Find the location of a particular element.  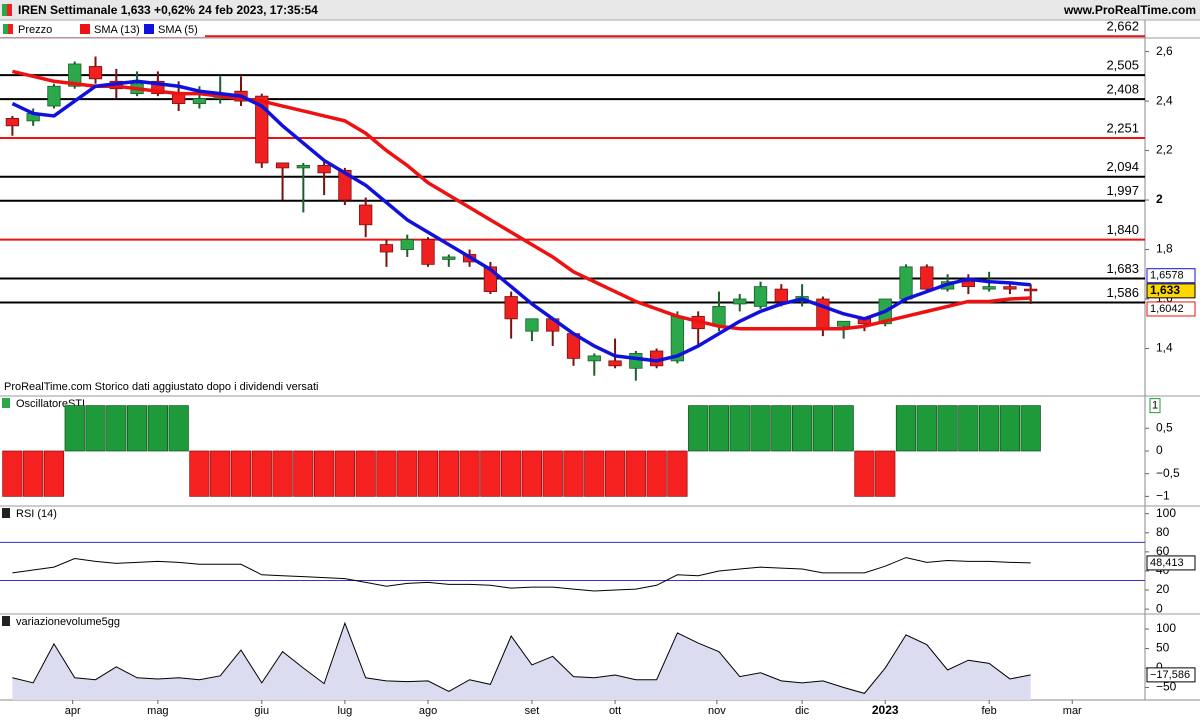

legend-label: SMA (13) is located at coordinates (117, 30).